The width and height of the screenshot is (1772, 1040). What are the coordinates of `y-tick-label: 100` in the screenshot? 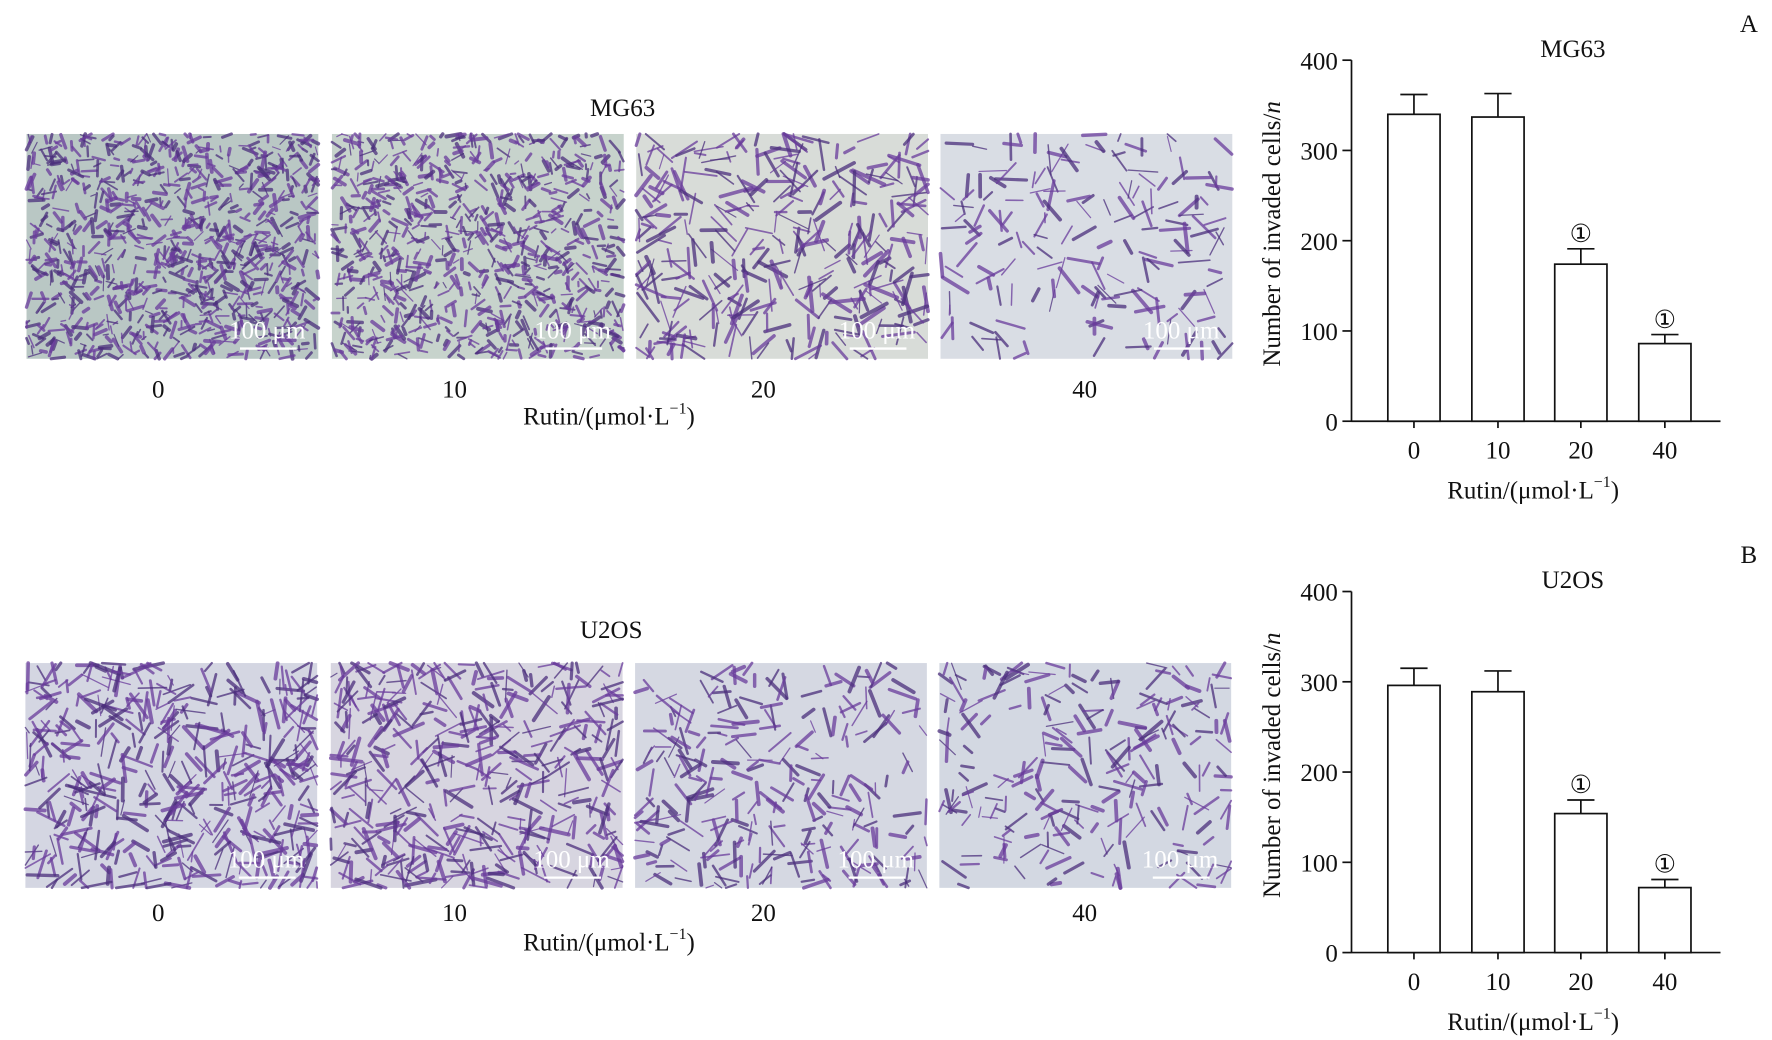 It's located at (1318, 332).